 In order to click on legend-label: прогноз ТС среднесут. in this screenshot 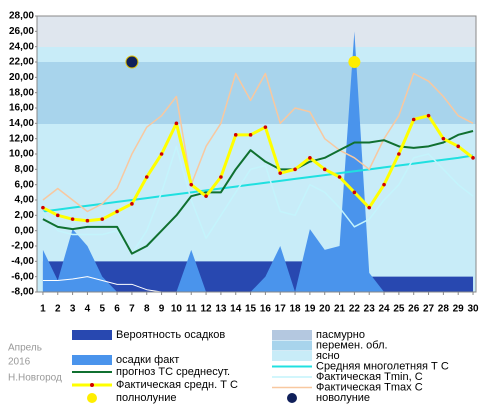, I will do `click(173, 372)`.